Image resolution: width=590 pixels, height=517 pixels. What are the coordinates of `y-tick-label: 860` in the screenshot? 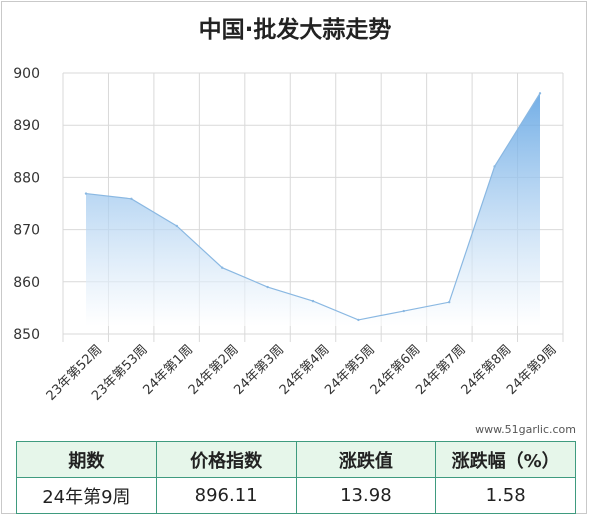 It's located at (26, 283).